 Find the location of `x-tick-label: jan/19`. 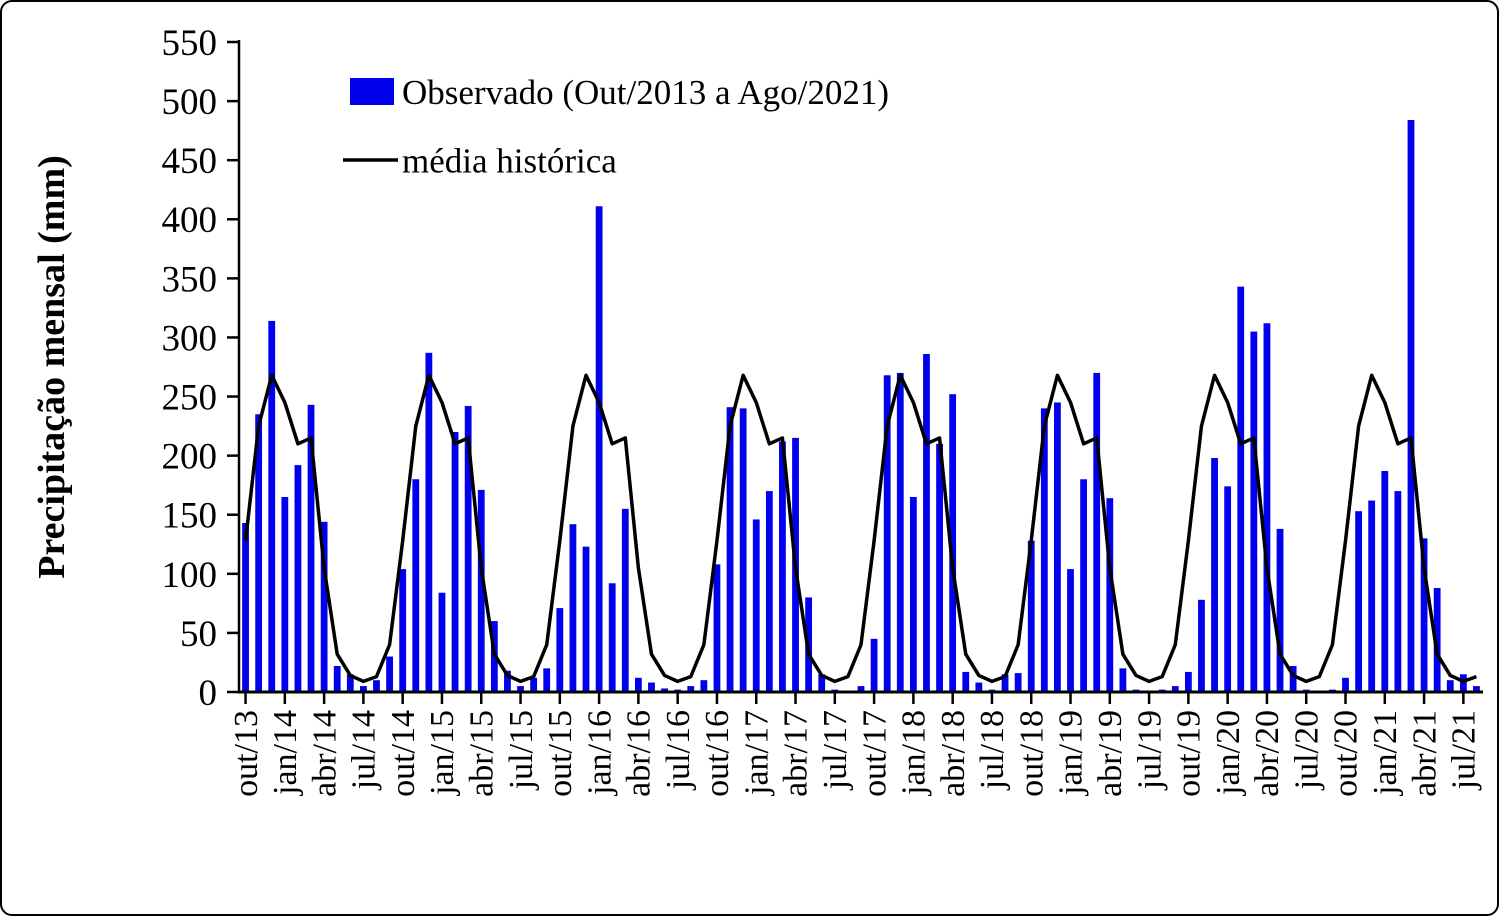

x-tick-label: jan/19 is located at coordinates (1071, 753).